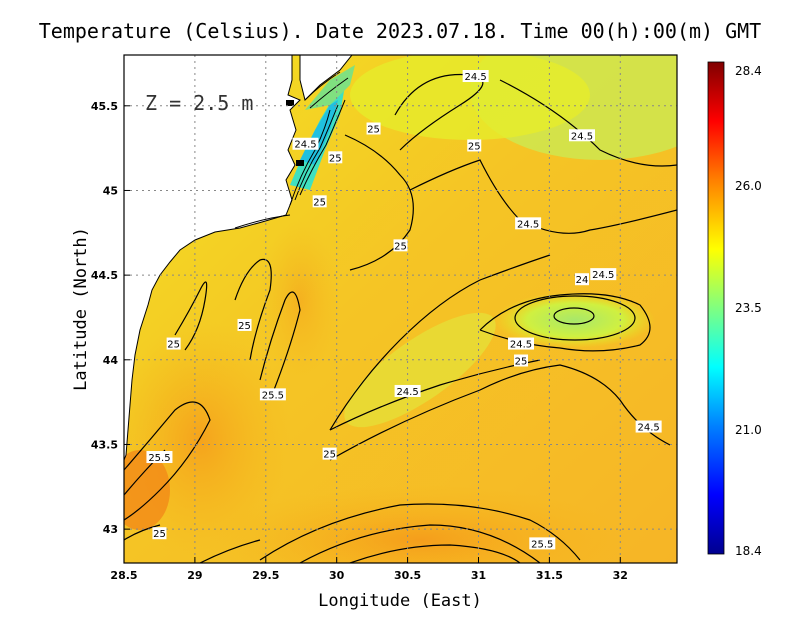 This screenshot has height=618, width=800. I want to click on x-axis-ticks: 28.5 29 29.5 30 30.5 31 31.5 32, so click(369, 569).